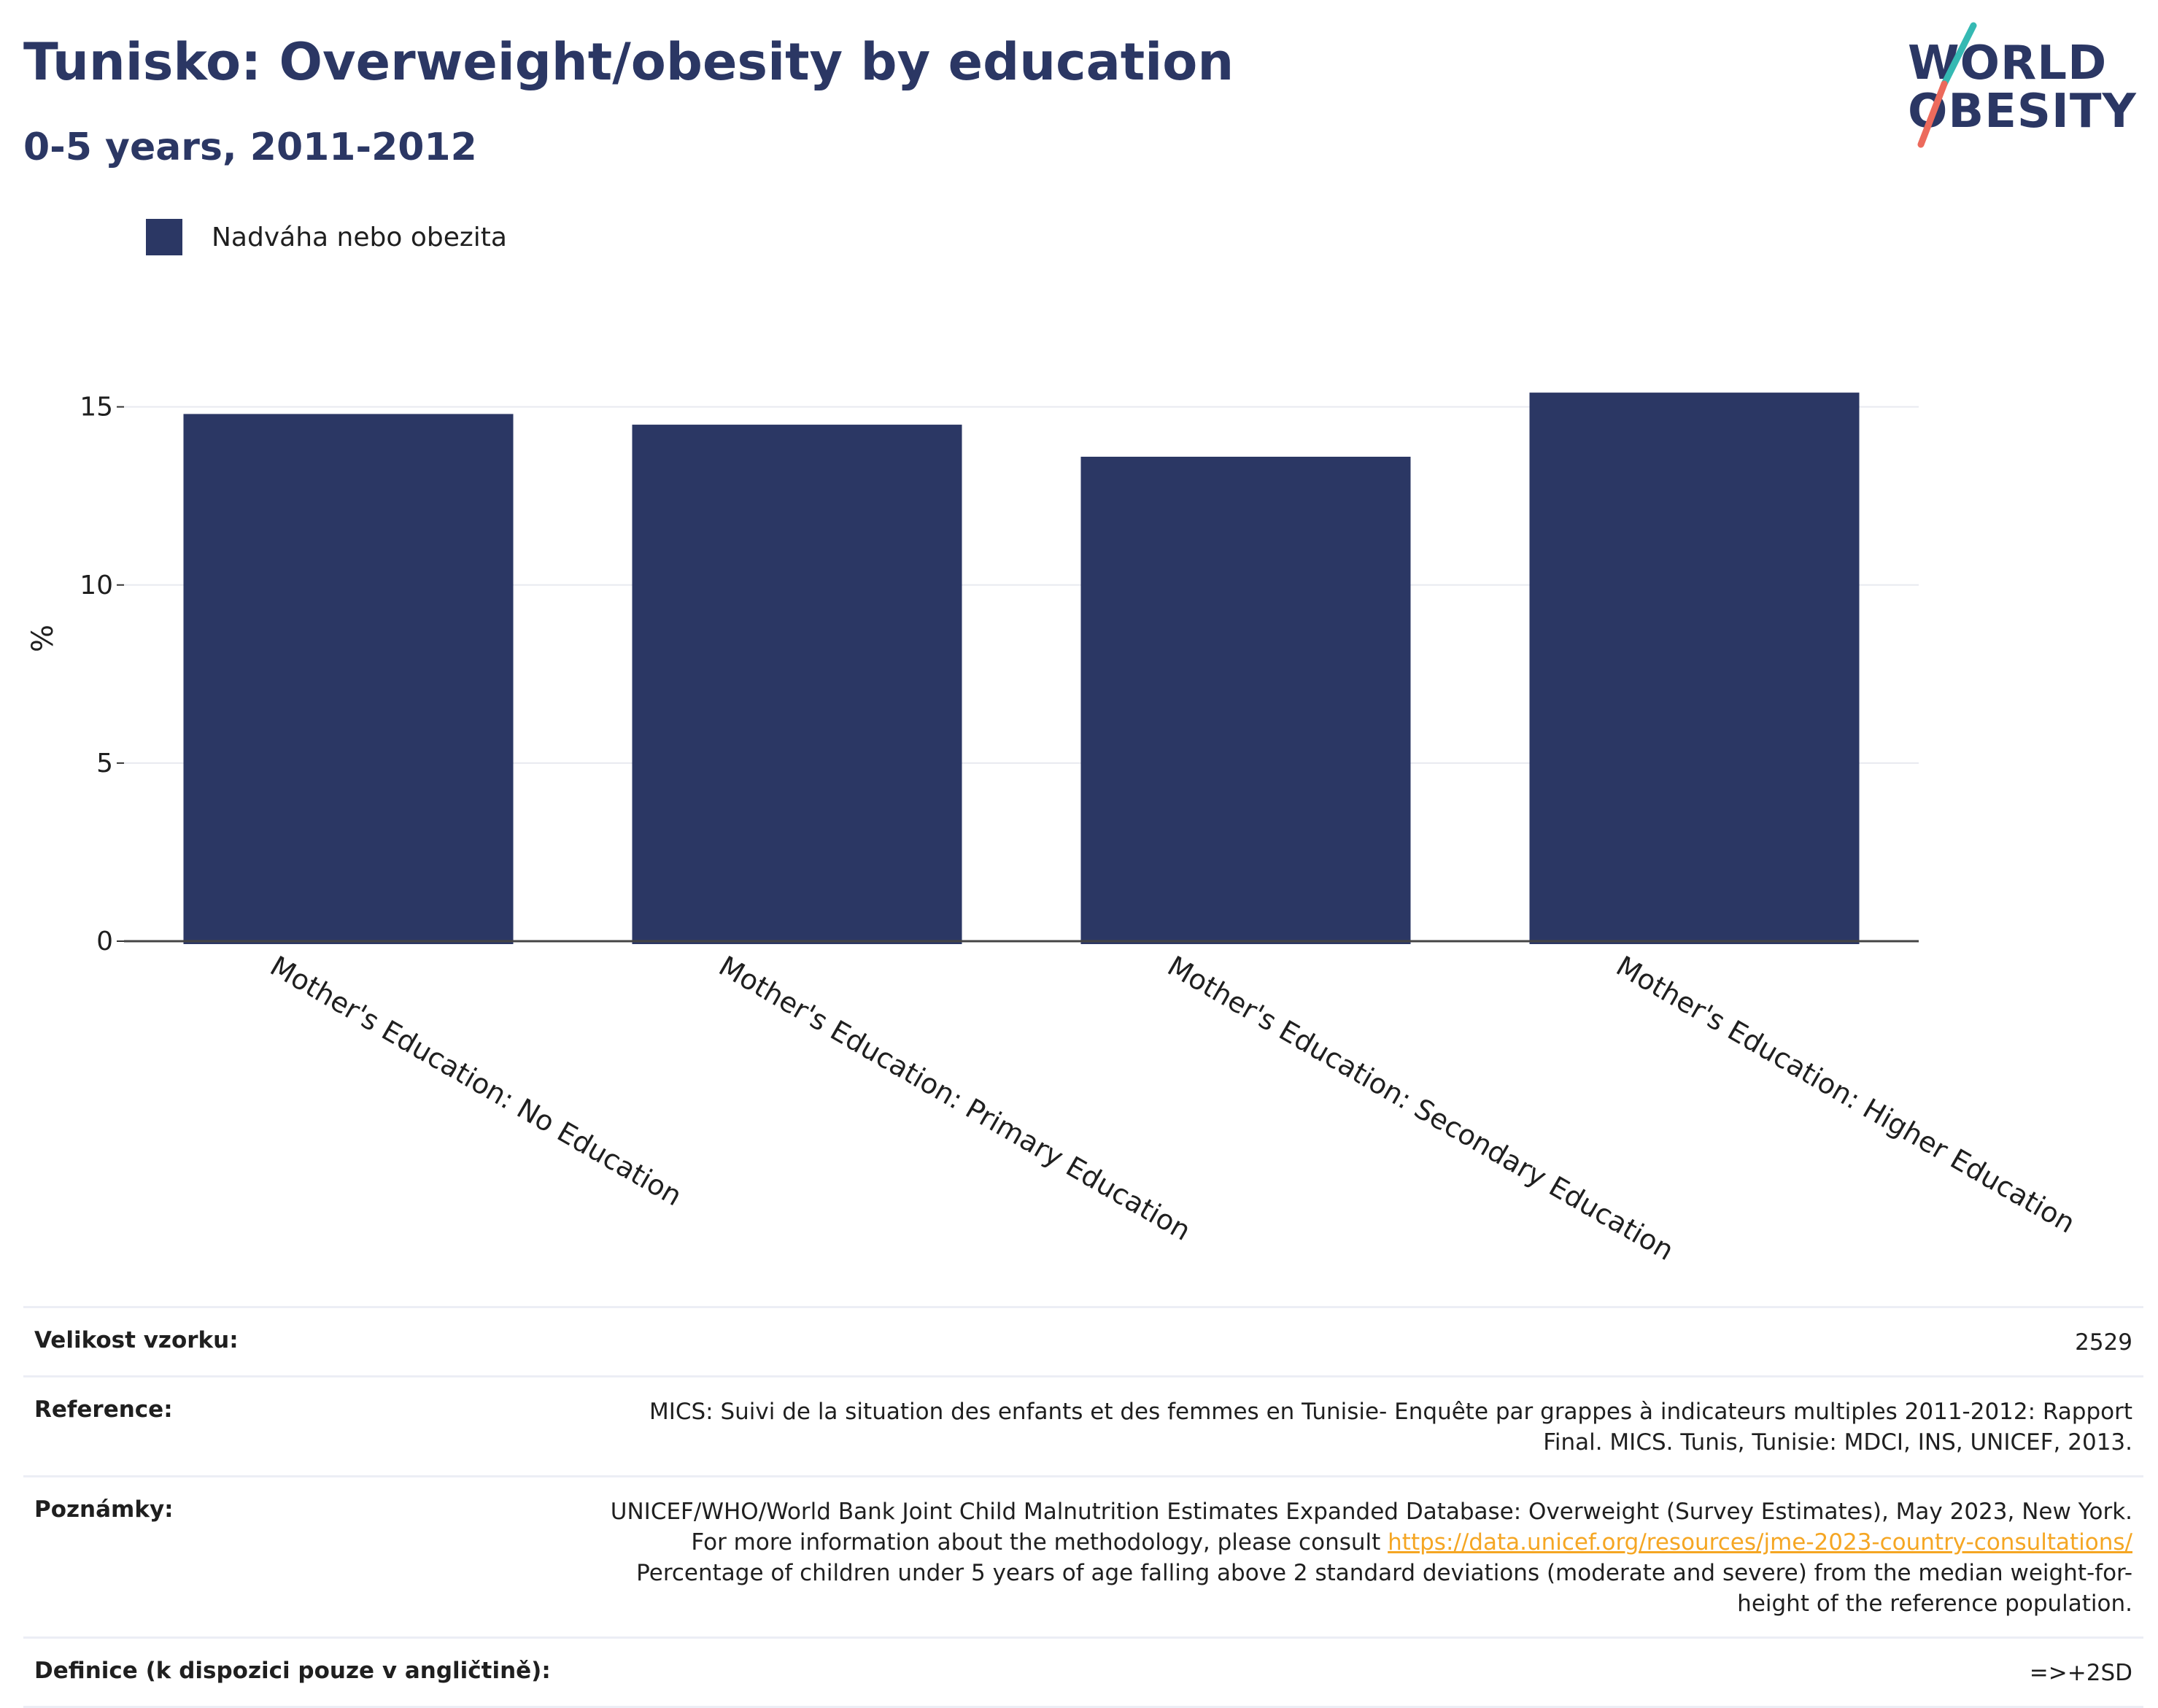 This screenshot has width=2158, height=1708. Describe the element at coordinates (96, 407) in the screenshot. I see `y-tick-label: 15` at that location.